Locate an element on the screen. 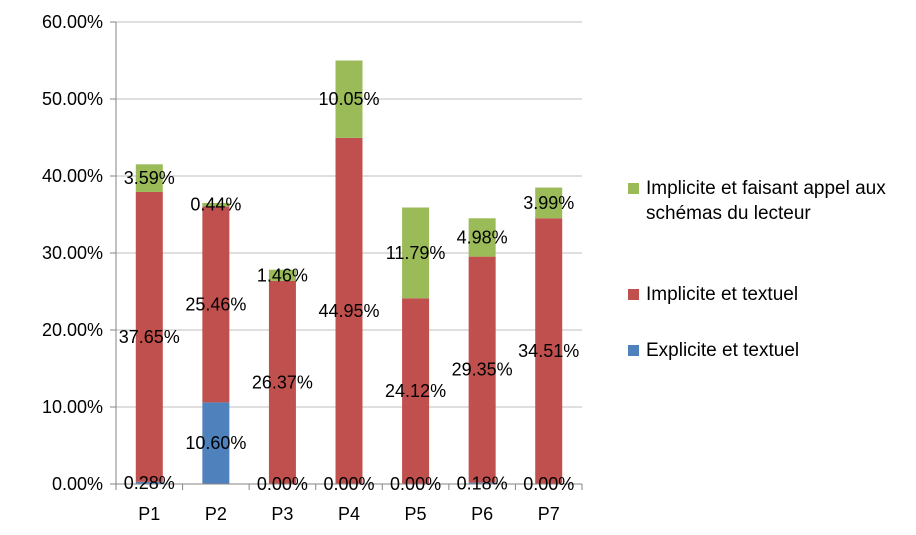  bar-segment-implicite-schemas-p2 is located at coordinates (216, 204).